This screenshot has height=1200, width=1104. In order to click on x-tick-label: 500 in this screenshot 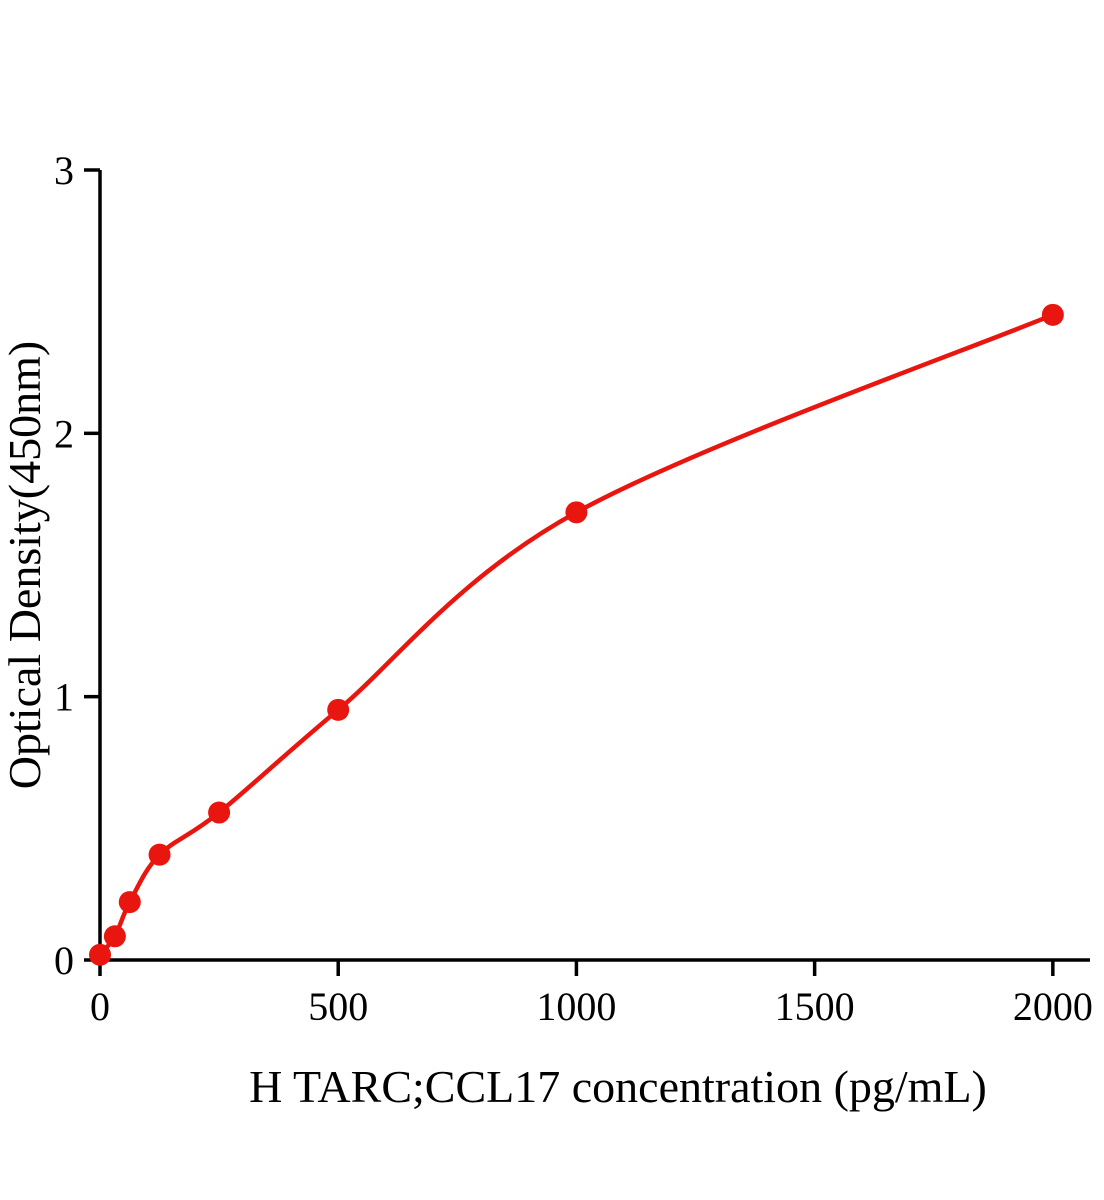, I will do `click(338, 1006)`.